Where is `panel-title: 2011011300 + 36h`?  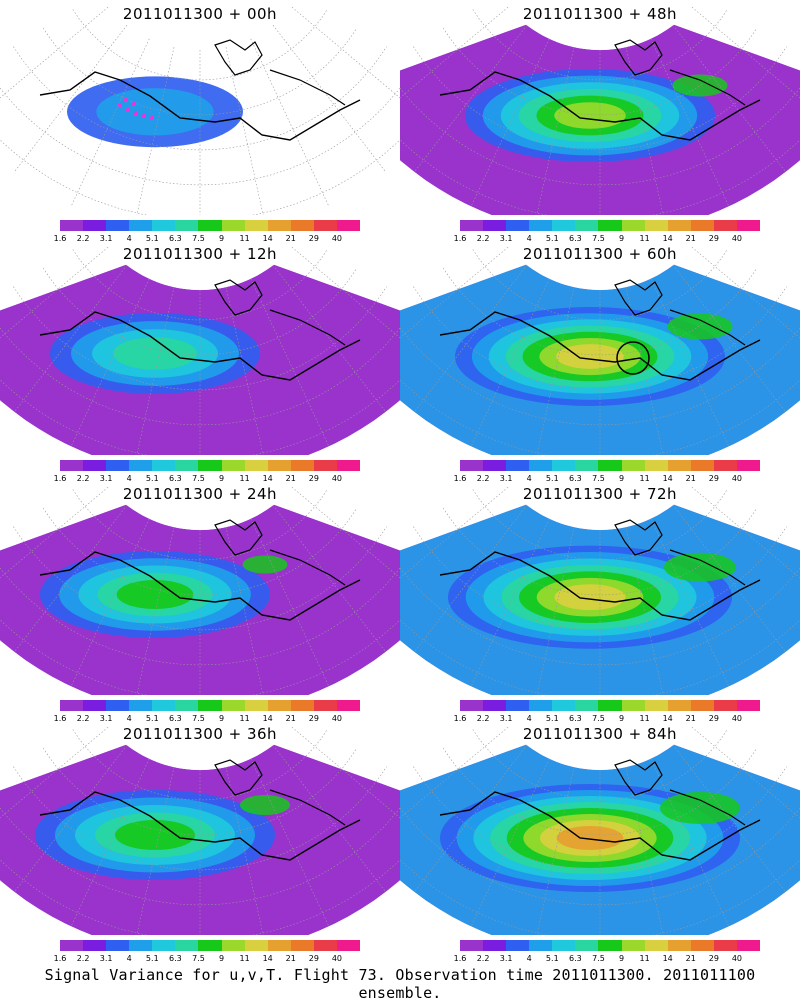 panel-title: 2011011300 + 36h is located at coordinates (200, 734).